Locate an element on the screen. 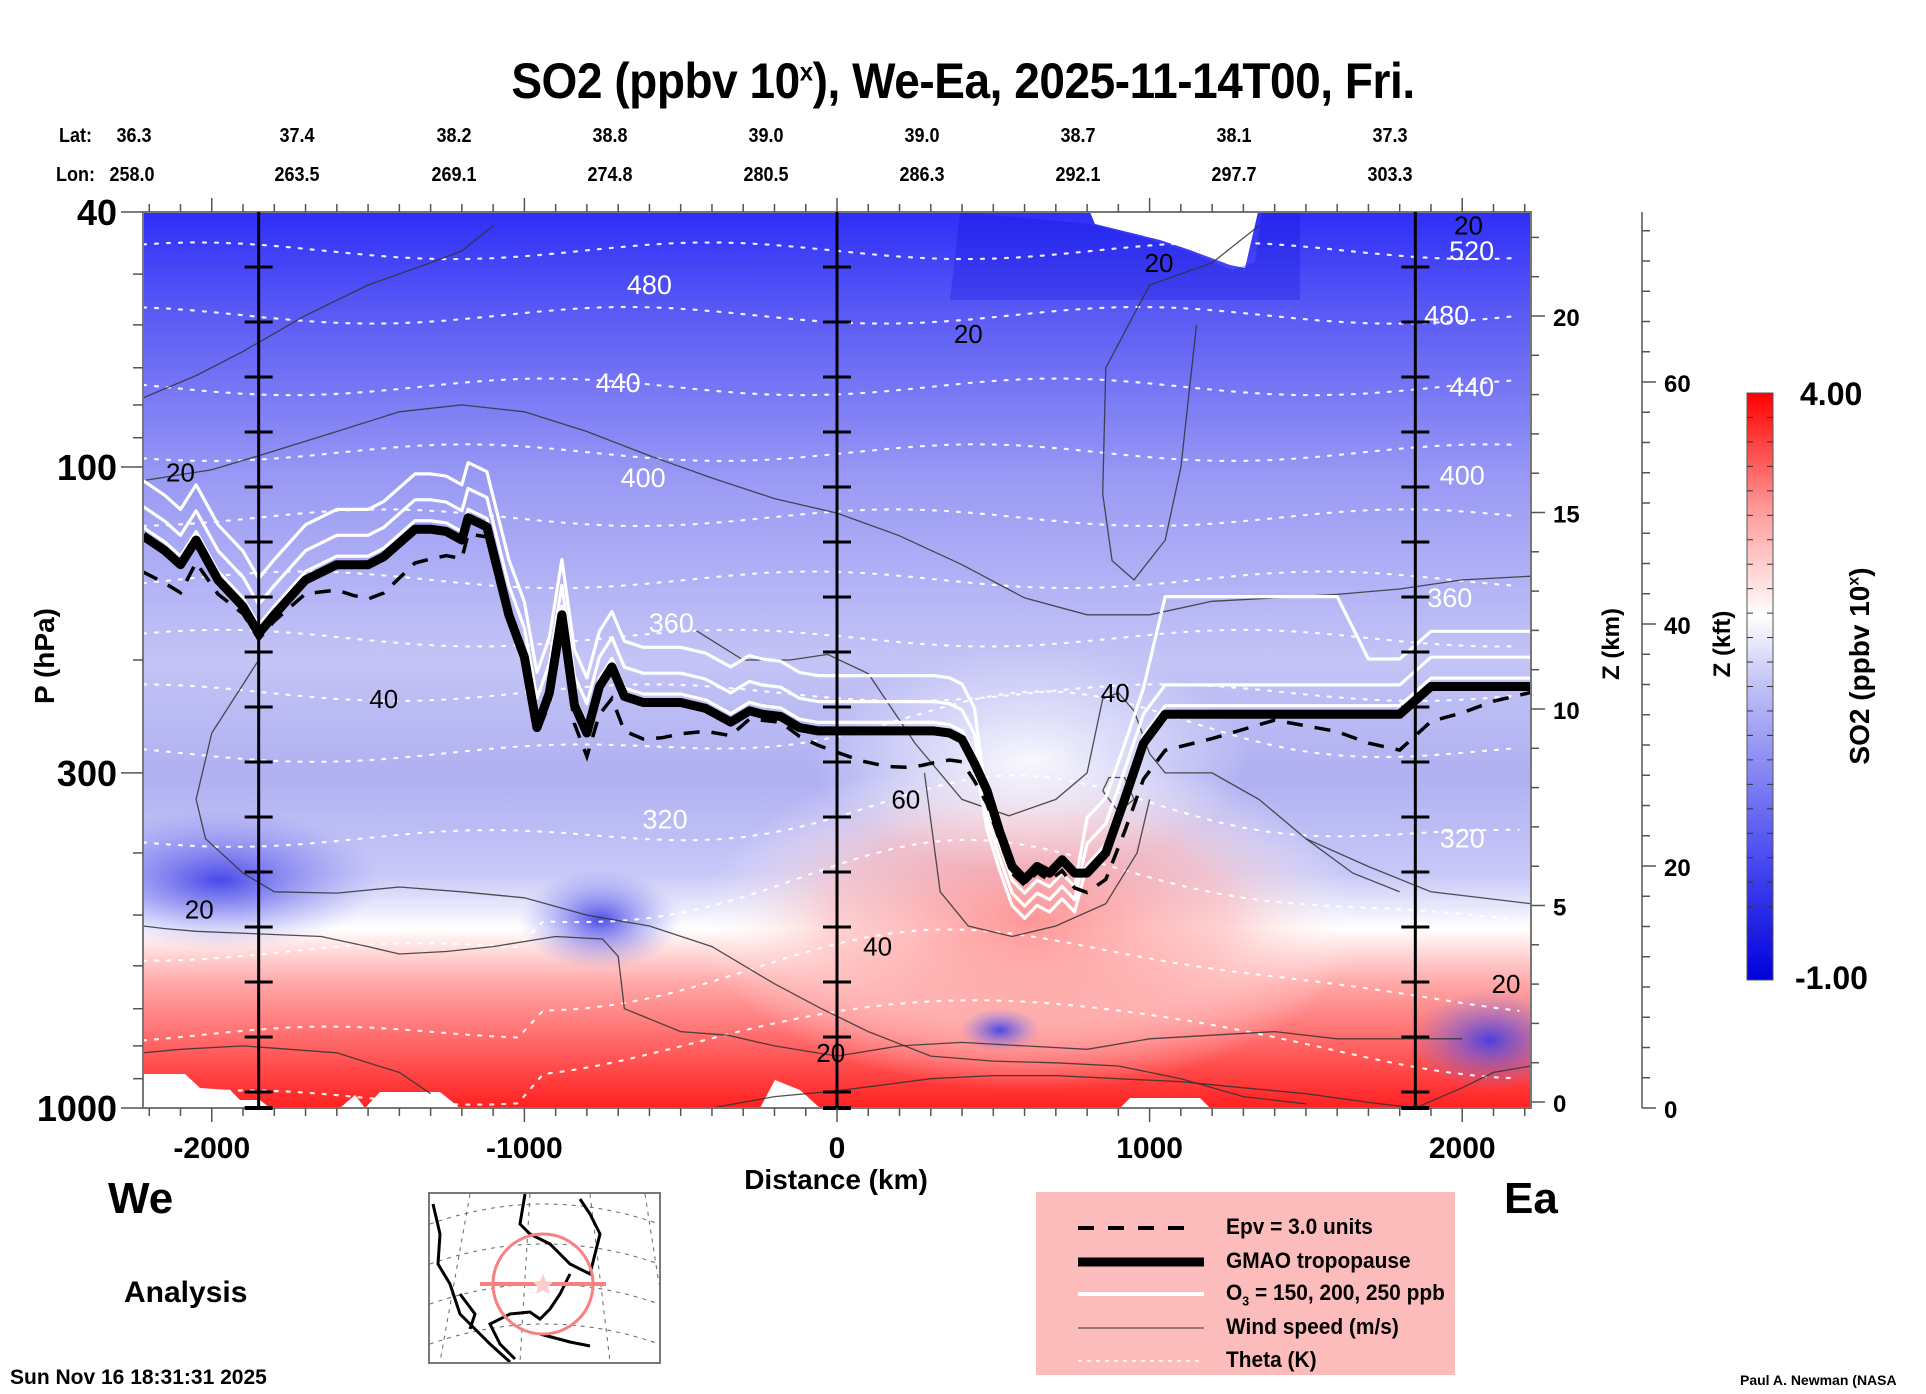 Image resolution: width=1926 pixels, height=1394 pixels. theta-label: 440 is located at coordinates (618, 383).